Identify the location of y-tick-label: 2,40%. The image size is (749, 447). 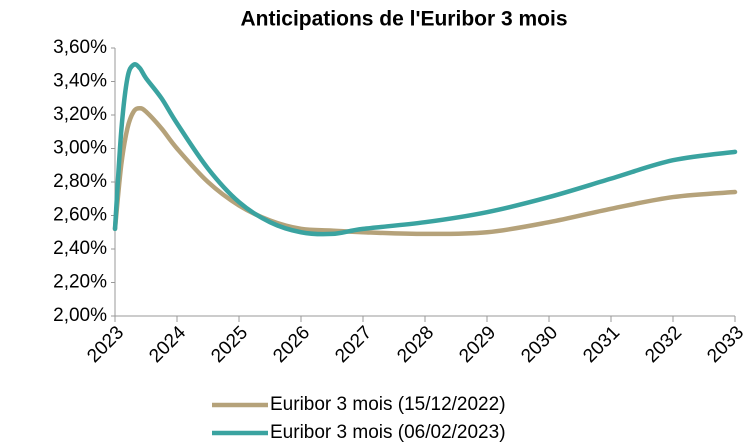
(80, 248).